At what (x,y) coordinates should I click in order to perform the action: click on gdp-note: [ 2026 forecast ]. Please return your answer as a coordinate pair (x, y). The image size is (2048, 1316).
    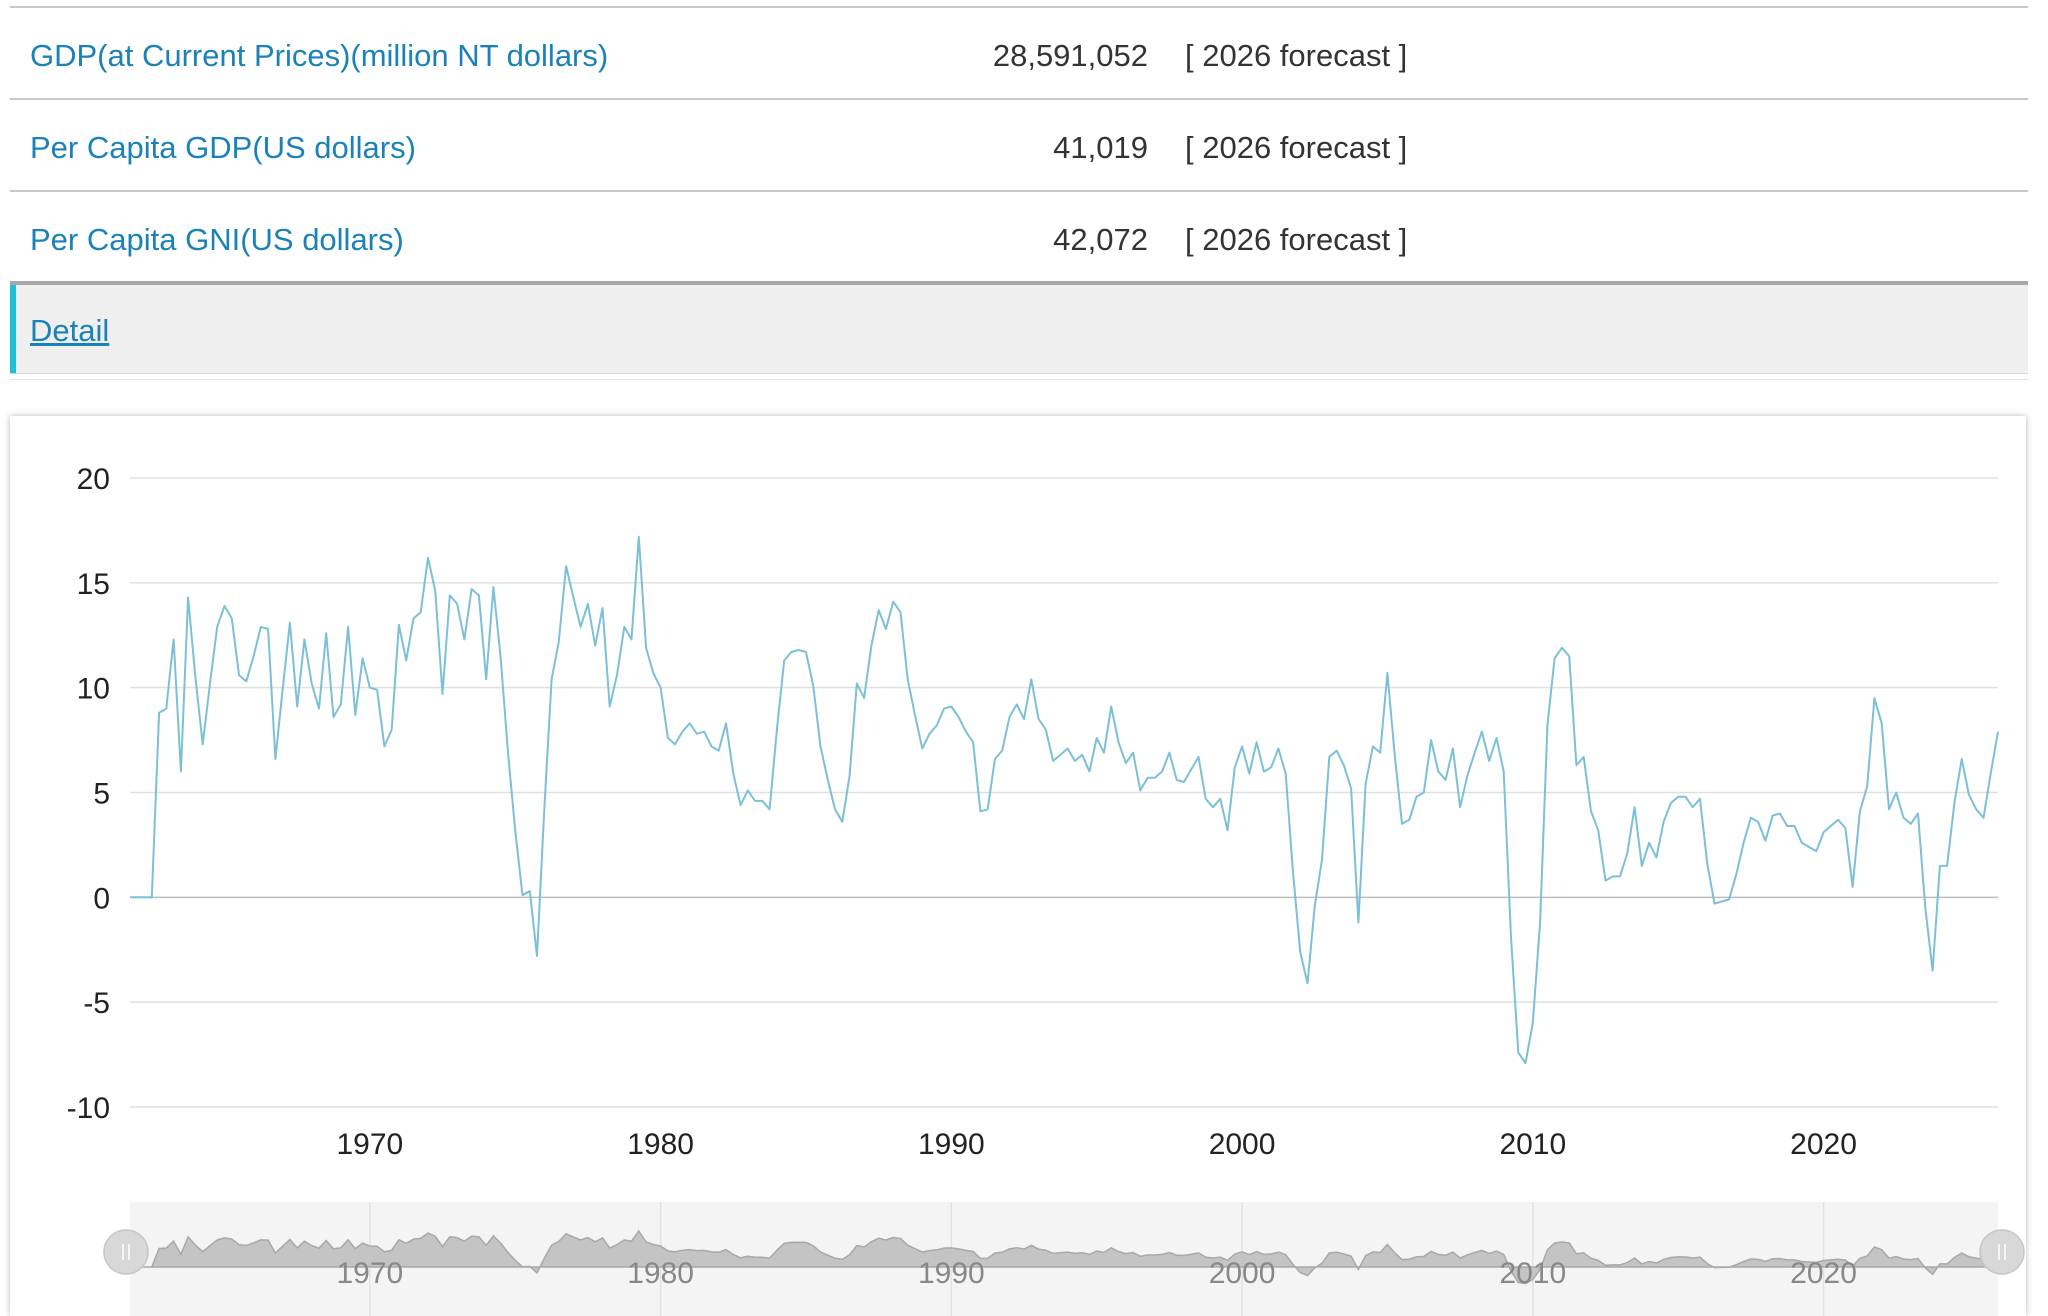
    Looking at the image, I should click on (1296, 55).